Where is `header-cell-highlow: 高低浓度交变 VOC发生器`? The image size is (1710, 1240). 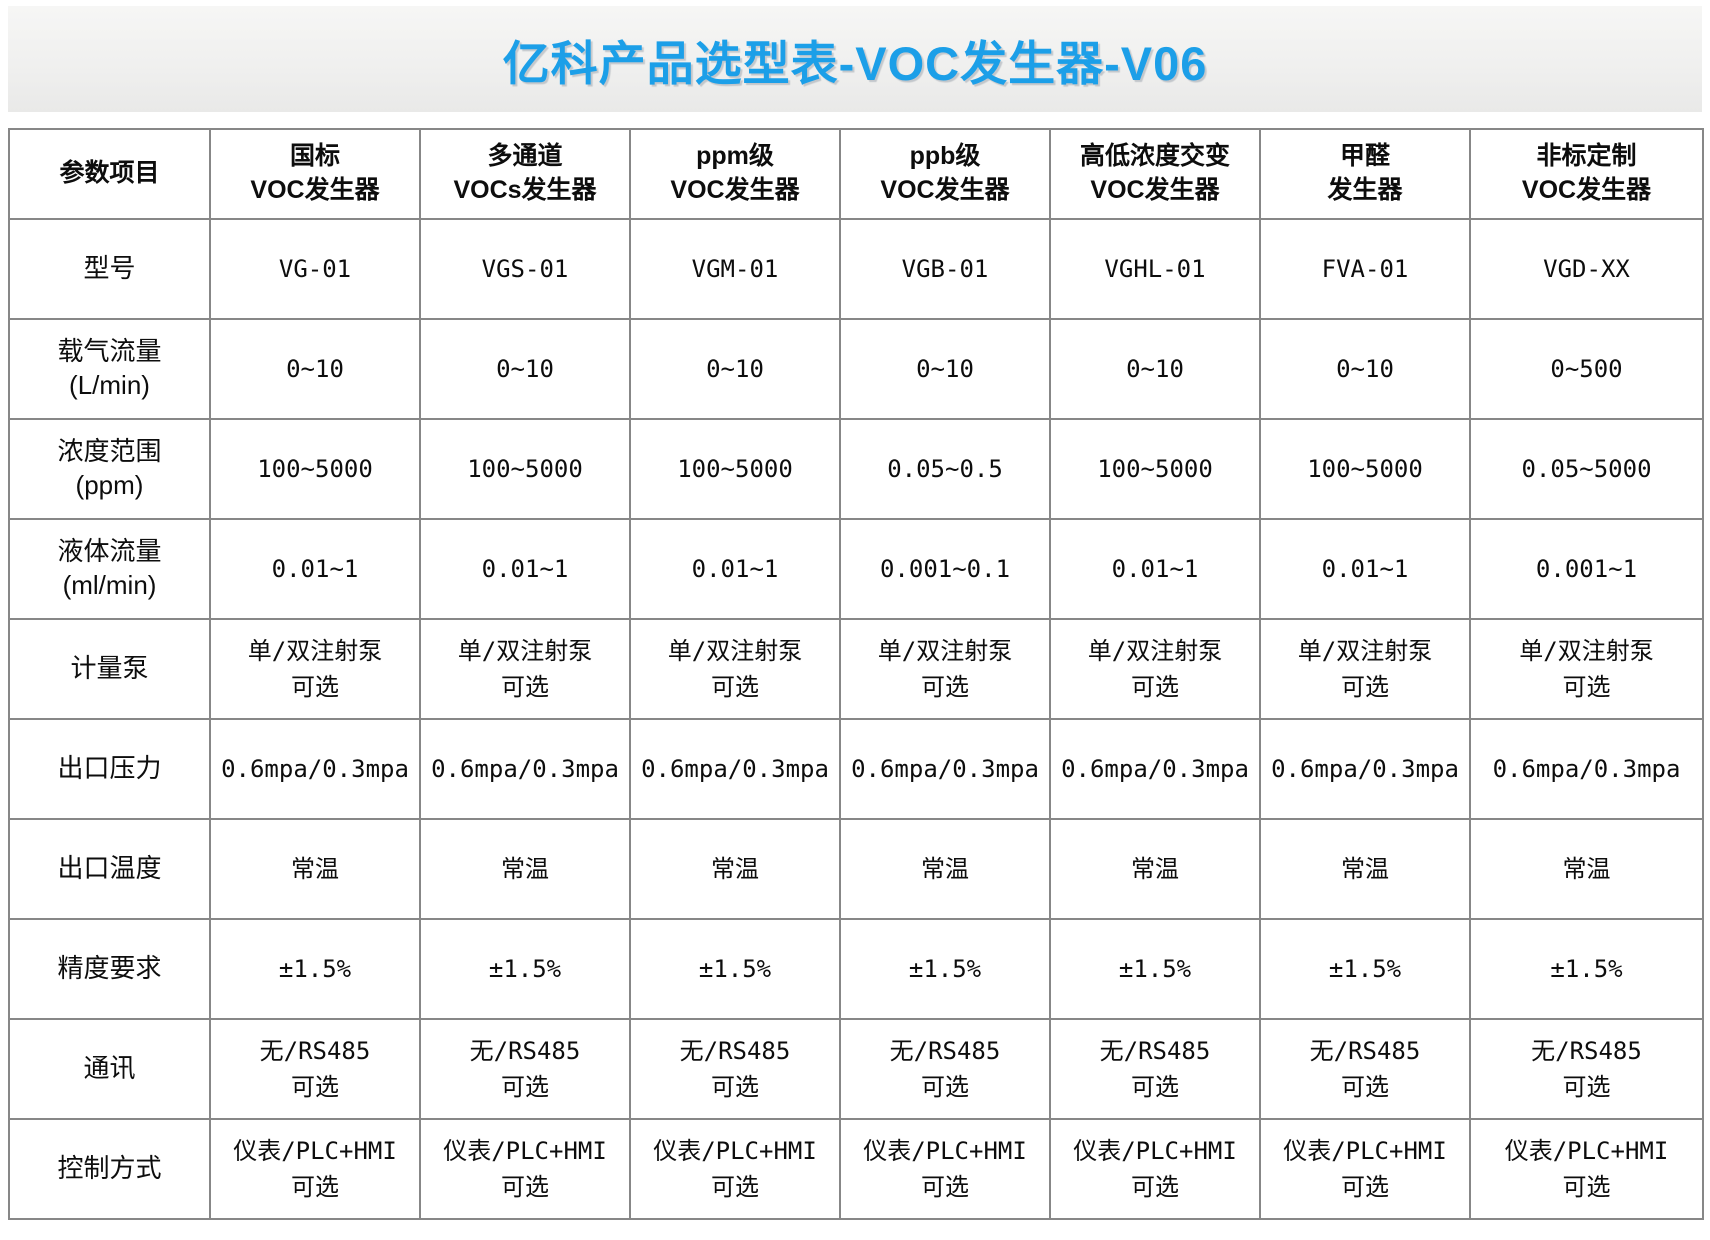
header-cell-highlow: 高低浓度交变 VOC发生器 is located at coordinates (1155, 174).